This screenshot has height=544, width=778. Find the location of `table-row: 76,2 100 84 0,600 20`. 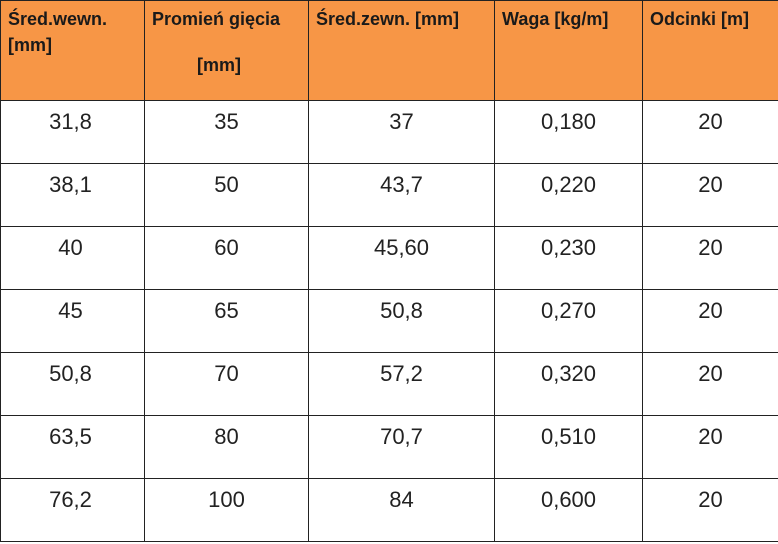

table-row: 76,2 100 84 0,600 20 is located at coordinates (389, 510).